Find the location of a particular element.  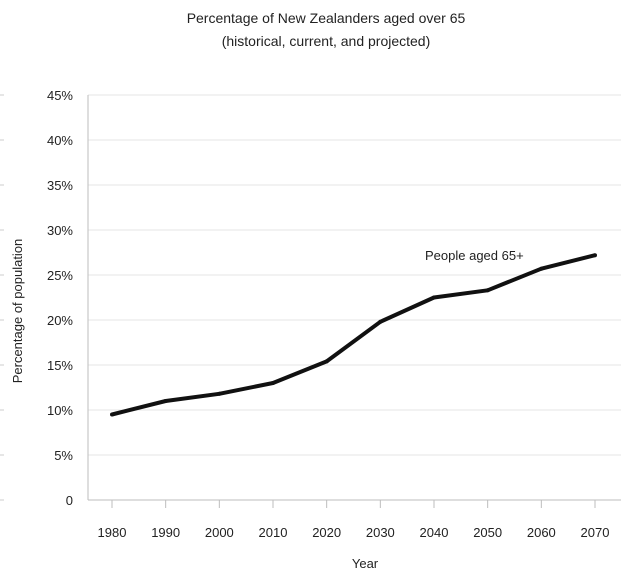

y-tick-label: 10% is located at coordinates (60, 410).